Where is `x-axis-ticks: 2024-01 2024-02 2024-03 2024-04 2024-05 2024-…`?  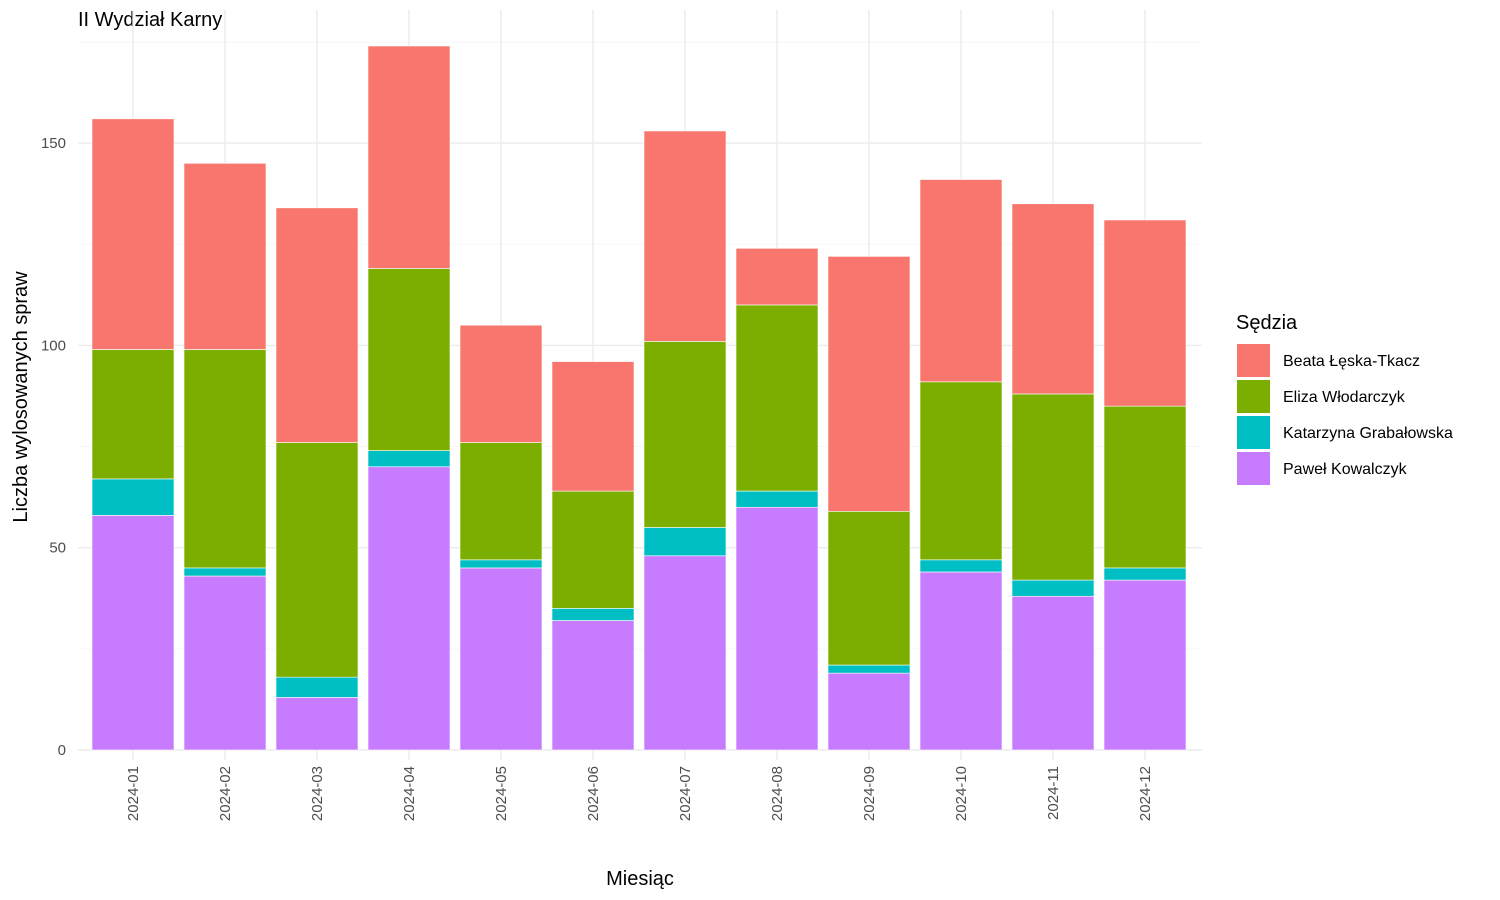 x-axis-ticks: 2024-01 2024-02 2024-03 2024-04 2024-05 2024-… is located at coordinates (639, 793).